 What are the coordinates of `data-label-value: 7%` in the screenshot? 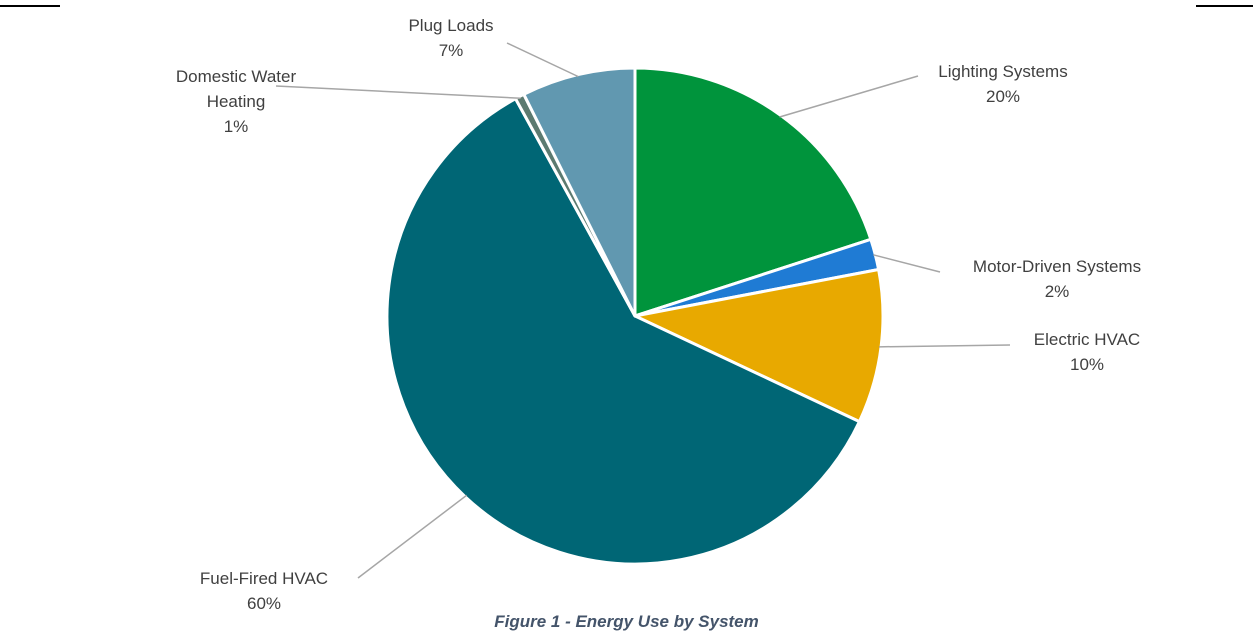 It's located at (451, 50).